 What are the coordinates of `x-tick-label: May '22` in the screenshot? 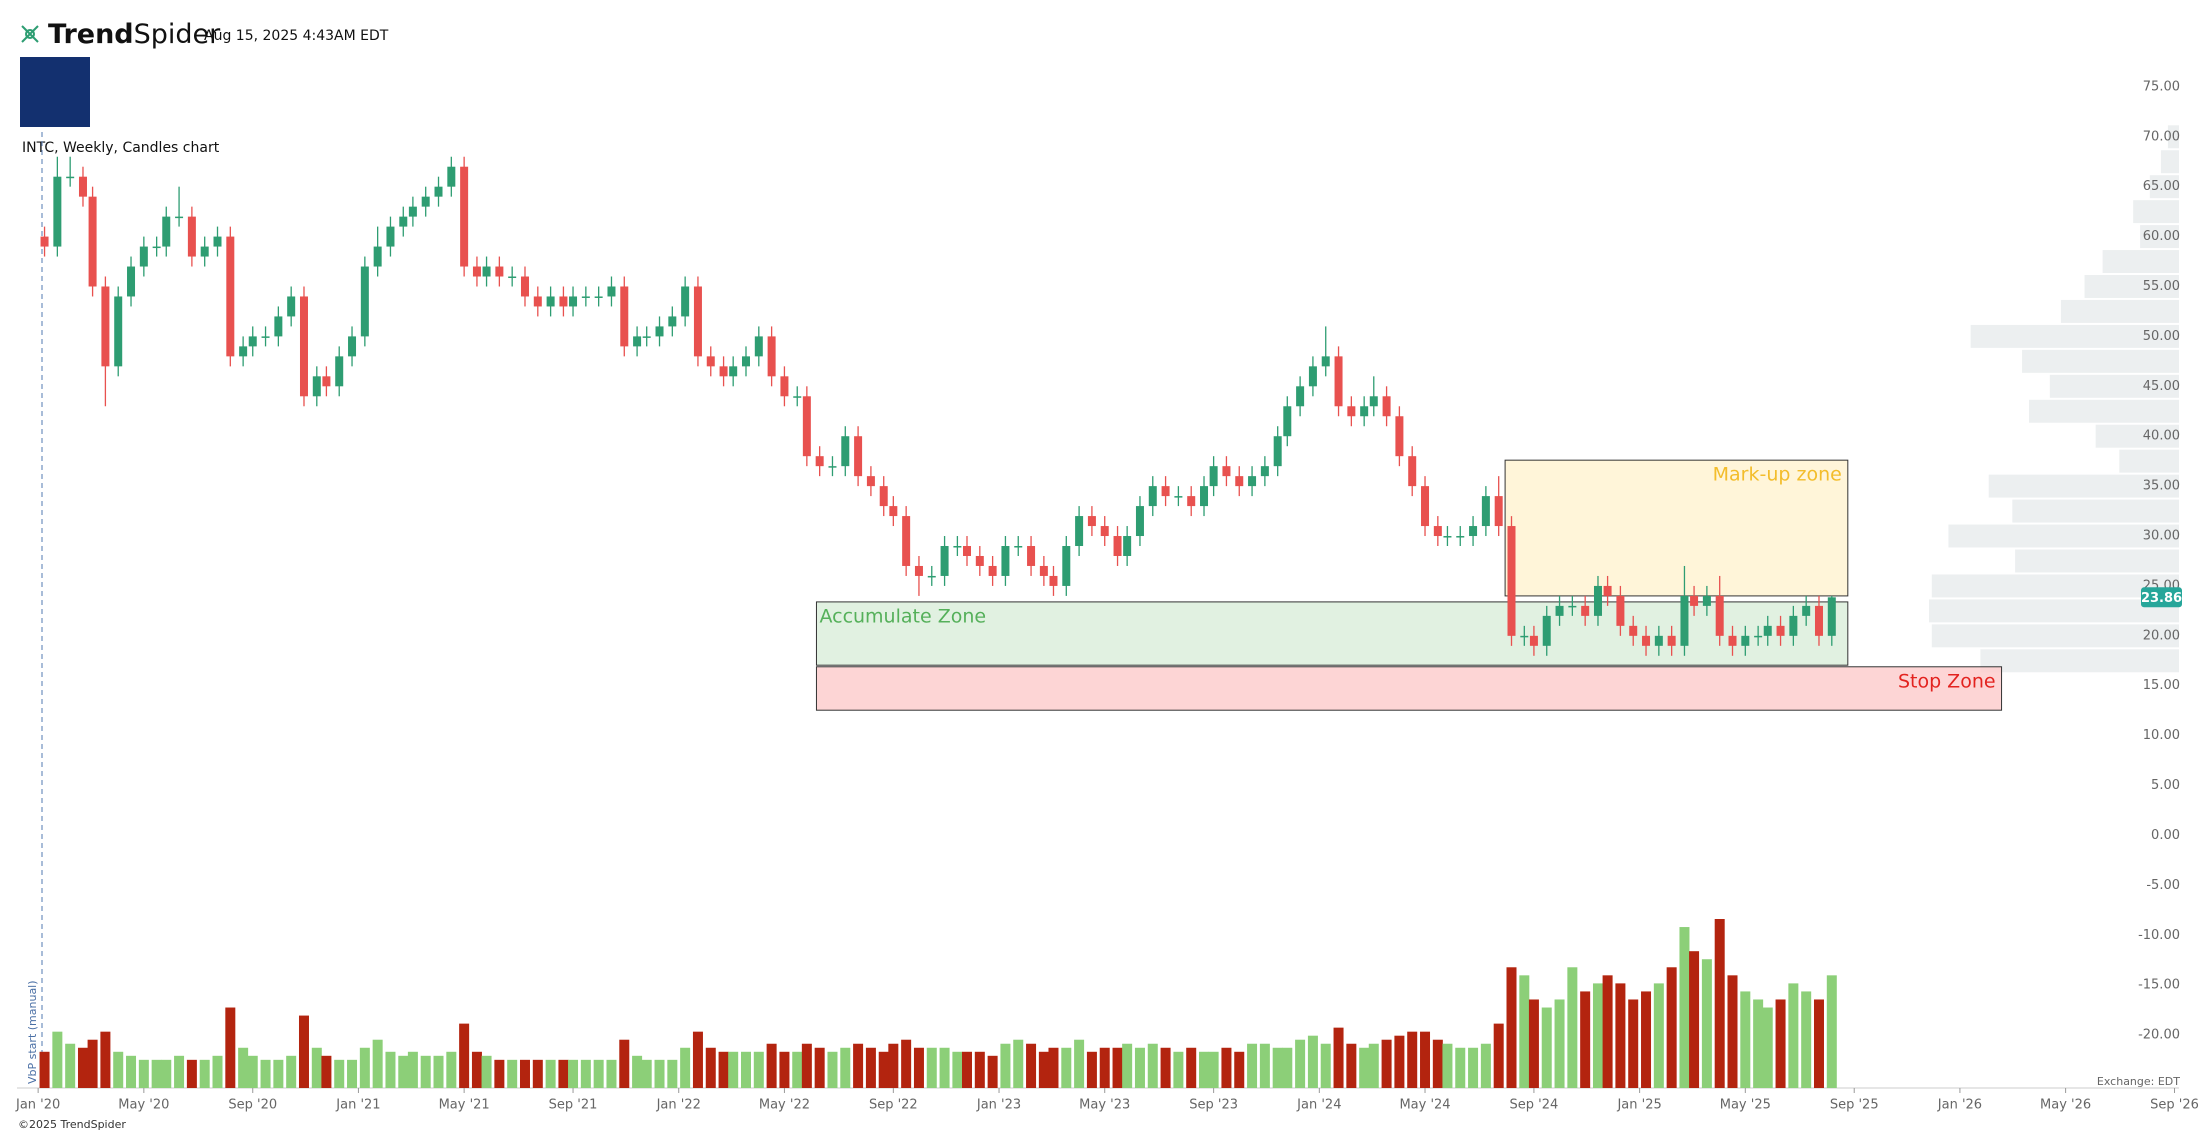 It's located at (784, 1105).